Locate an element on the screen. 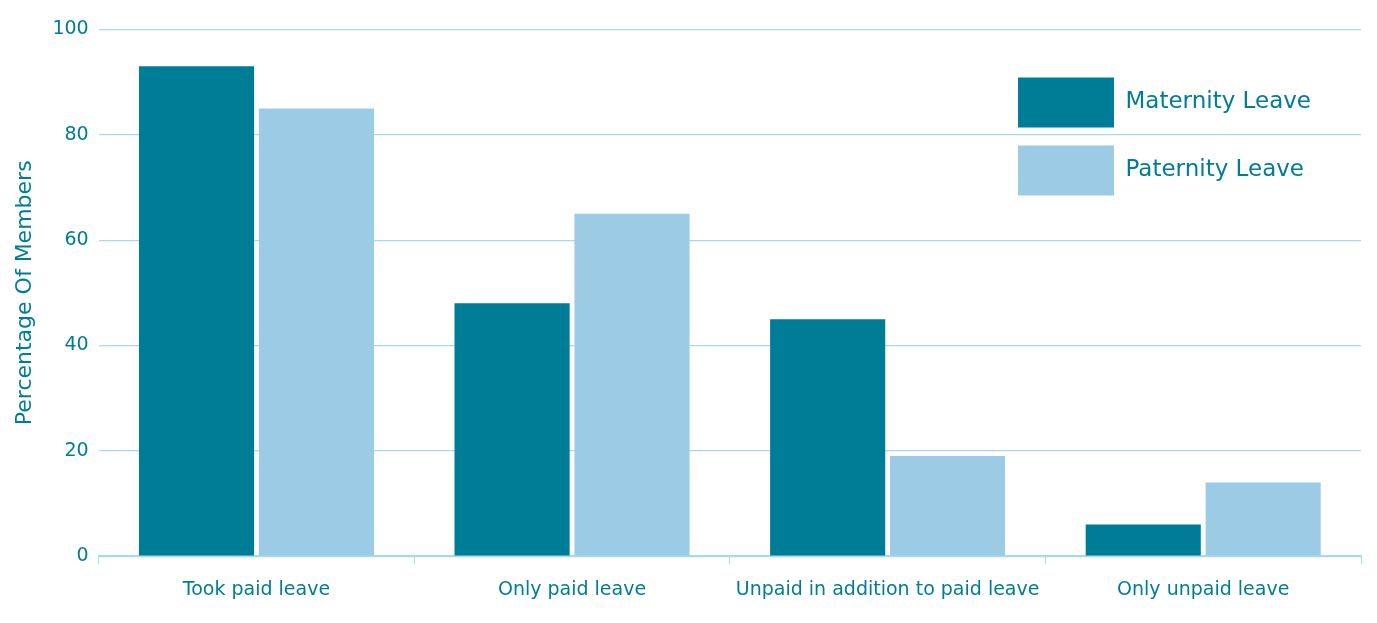 This screenshot has width=1377, height=623. y-tick-label: 40 is located at coordinates (76, 343).